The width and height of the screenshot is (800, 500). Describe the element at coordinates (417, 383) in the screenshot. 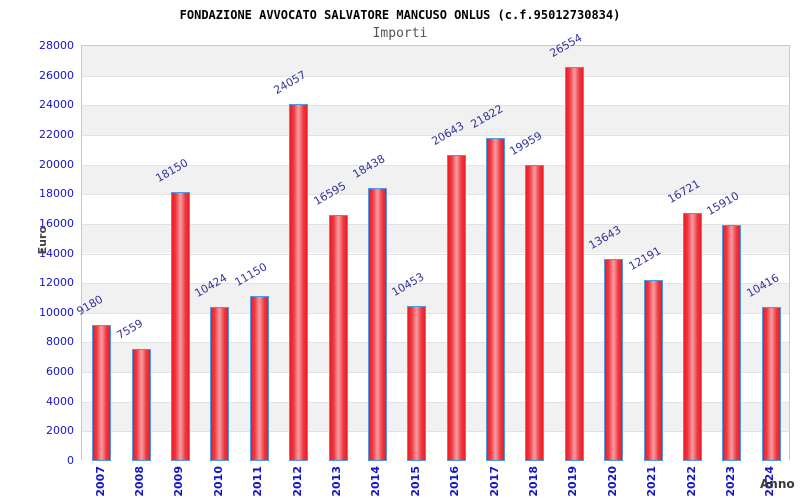

I see `bar-2015` at that location.